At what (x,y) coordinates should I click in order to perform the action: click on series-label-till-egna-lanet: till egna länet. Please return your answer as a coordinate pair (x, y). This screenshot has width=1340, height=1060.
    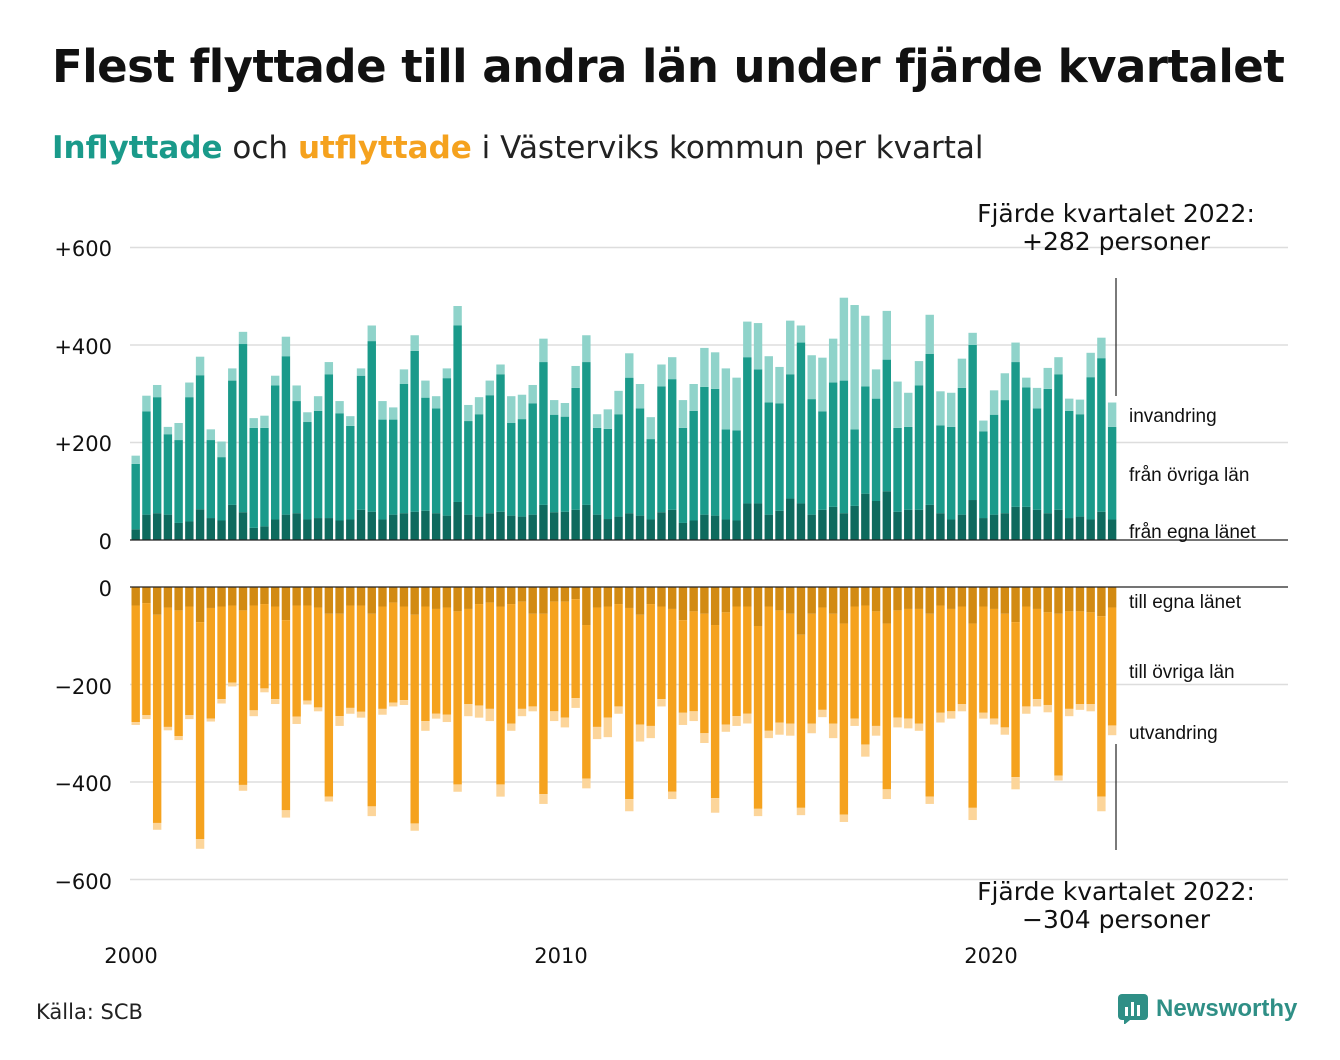
    Looking at the image, I should click on (1185, 602).